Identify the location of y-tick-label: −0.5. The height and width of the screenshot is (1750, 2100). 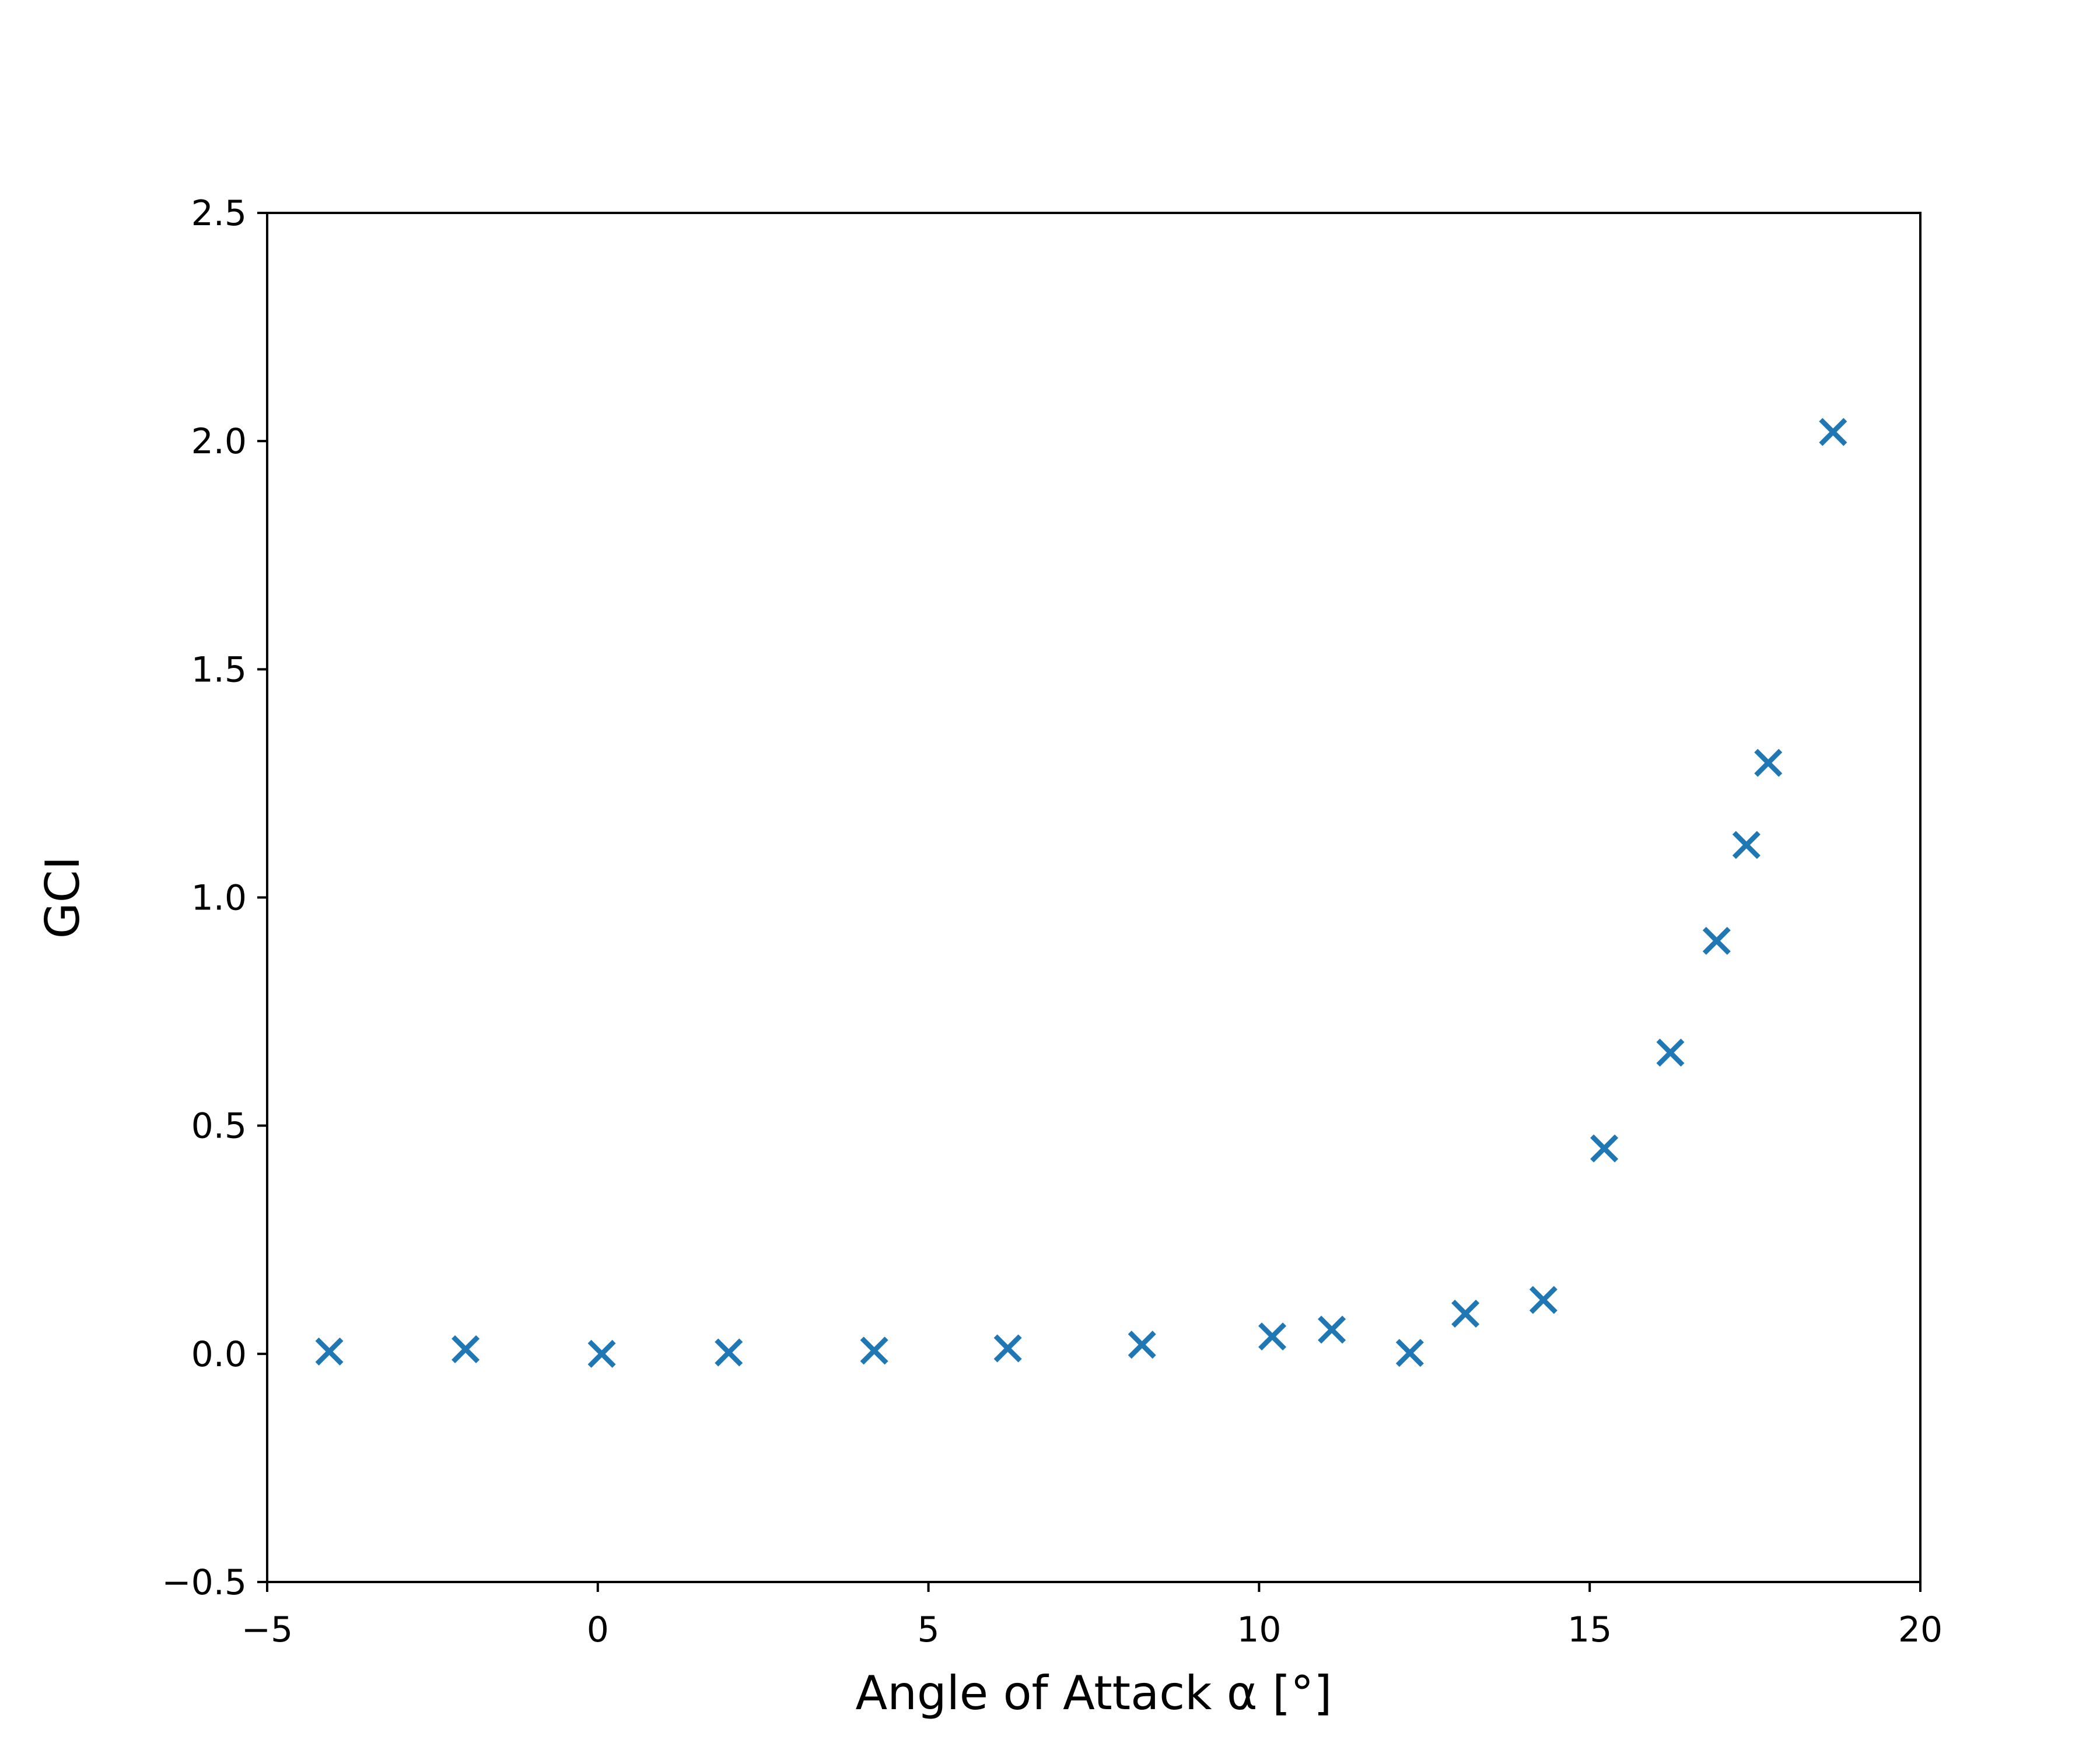
(204, 1582).